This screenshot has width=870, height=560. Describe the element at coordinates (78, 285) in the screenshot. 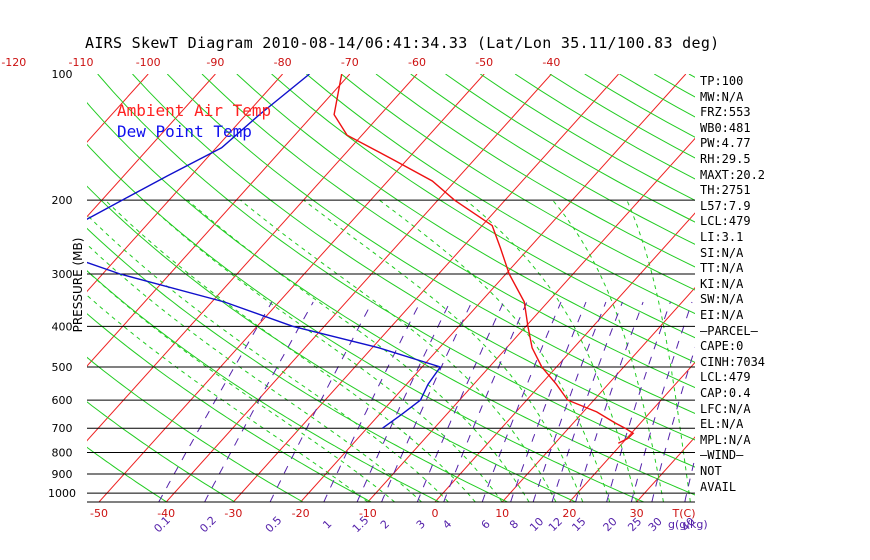

I see `y-axis-label: PRESSURE (MB)` at that location.